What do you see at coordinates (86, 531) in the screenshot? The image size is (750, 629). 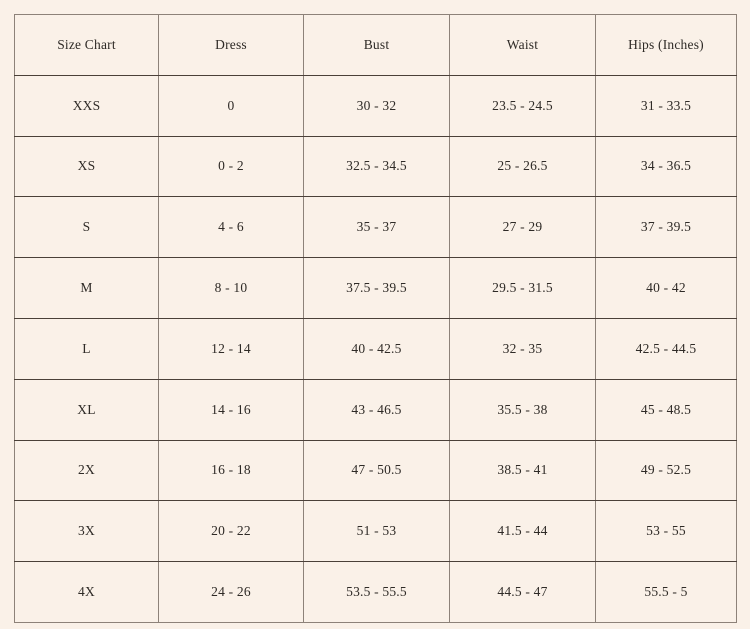 I see `cell-size: 3X` at bounding box center [86, 531].